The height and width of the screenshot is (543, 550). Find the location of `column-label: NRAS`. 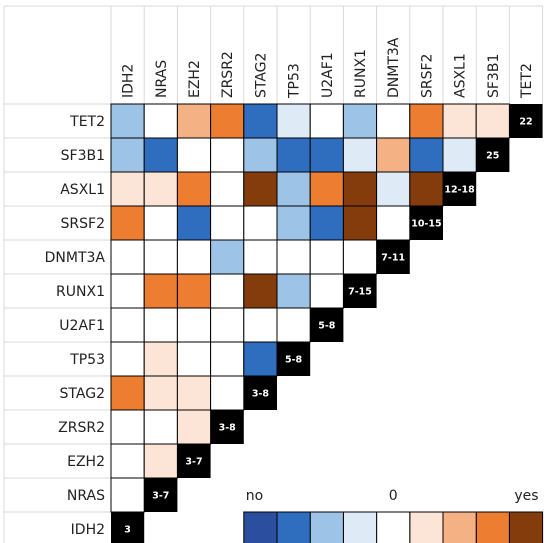

column-label: NRAS is located at coordinates (162, 79).